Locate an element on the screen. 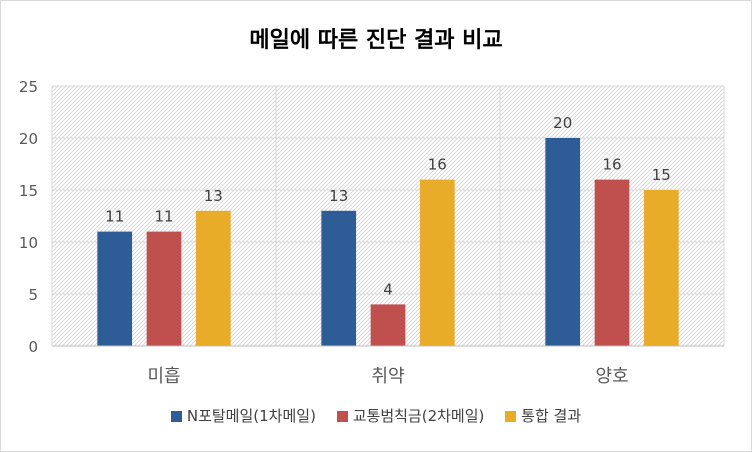 This screenshot has height=452, width=752. x-tick-label: 취약 is located at coordinates (387, 376).